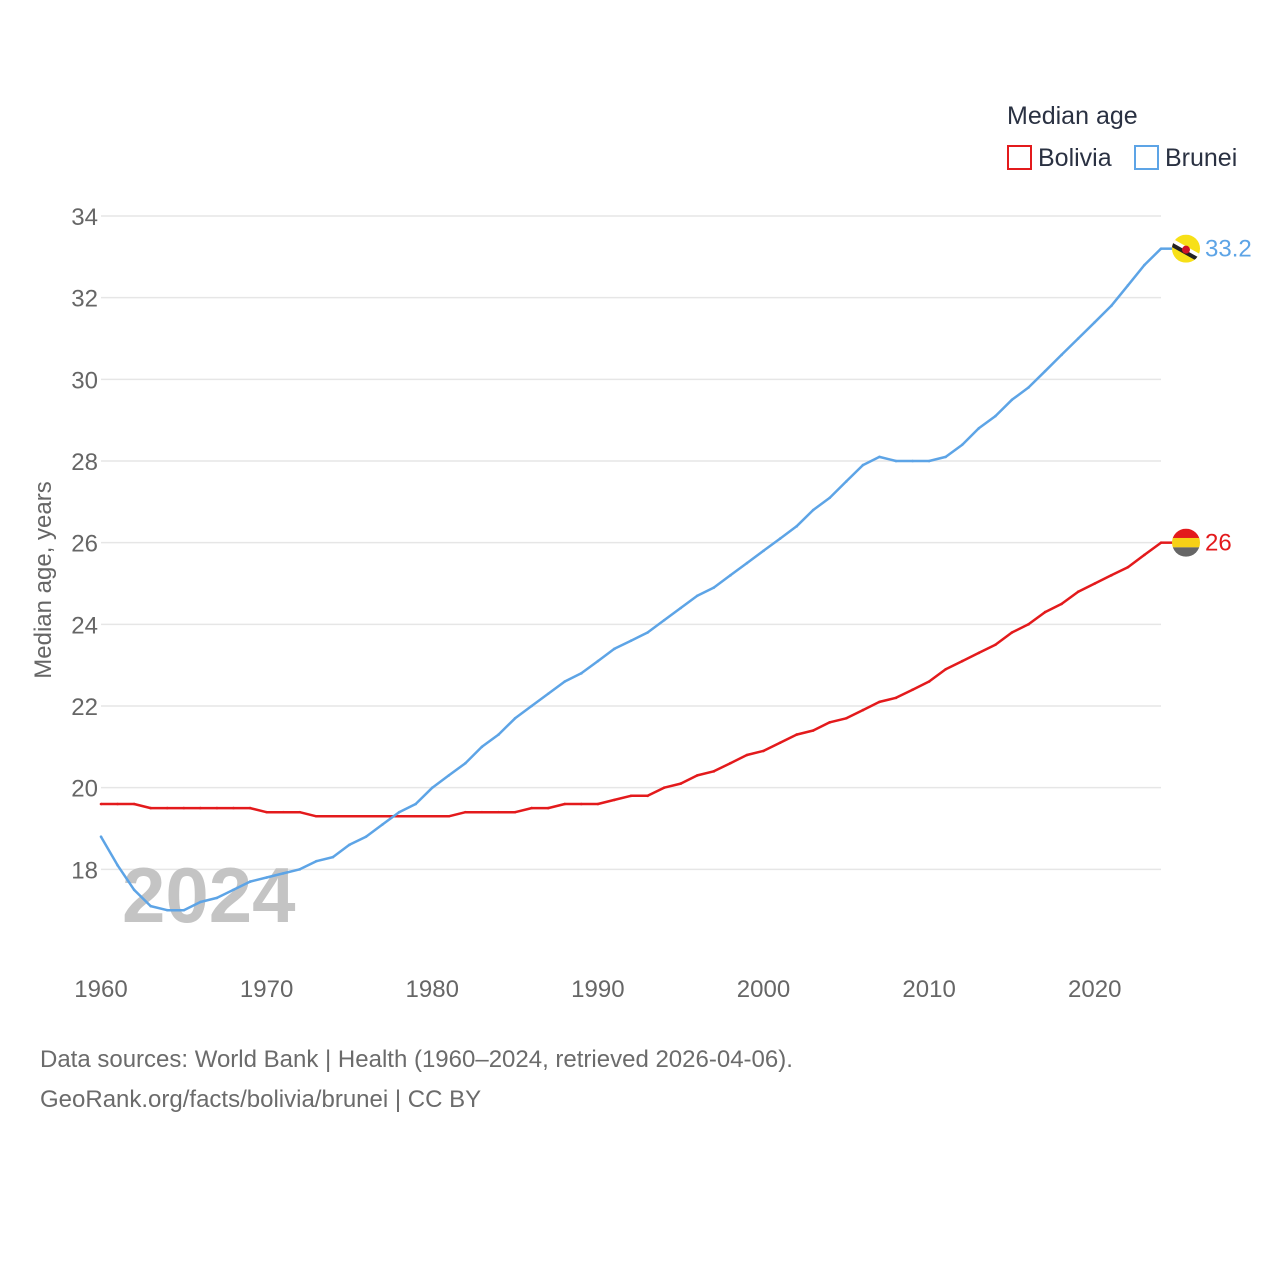  I want to click on data-point-bolivia-2023, so click(1144, 555).